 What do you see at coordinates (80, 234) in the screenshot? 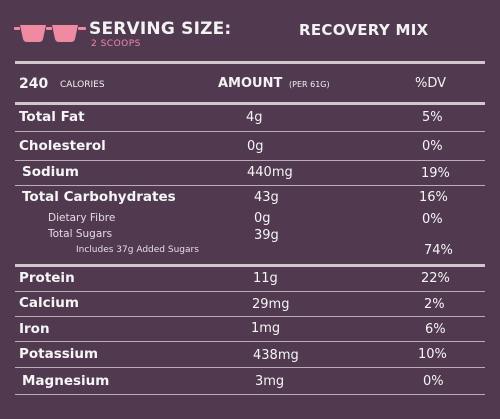
I see `nutrient-subname: Total Sugars` at bounding box center [80, 234].